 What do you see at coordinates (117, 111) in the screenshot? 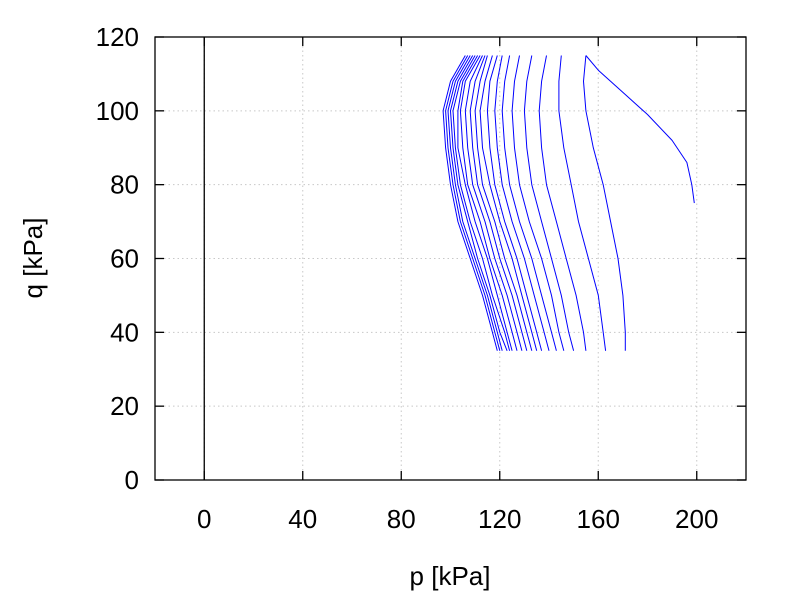
I see `y-tick-label: 100` at bounding box center [117, 111].